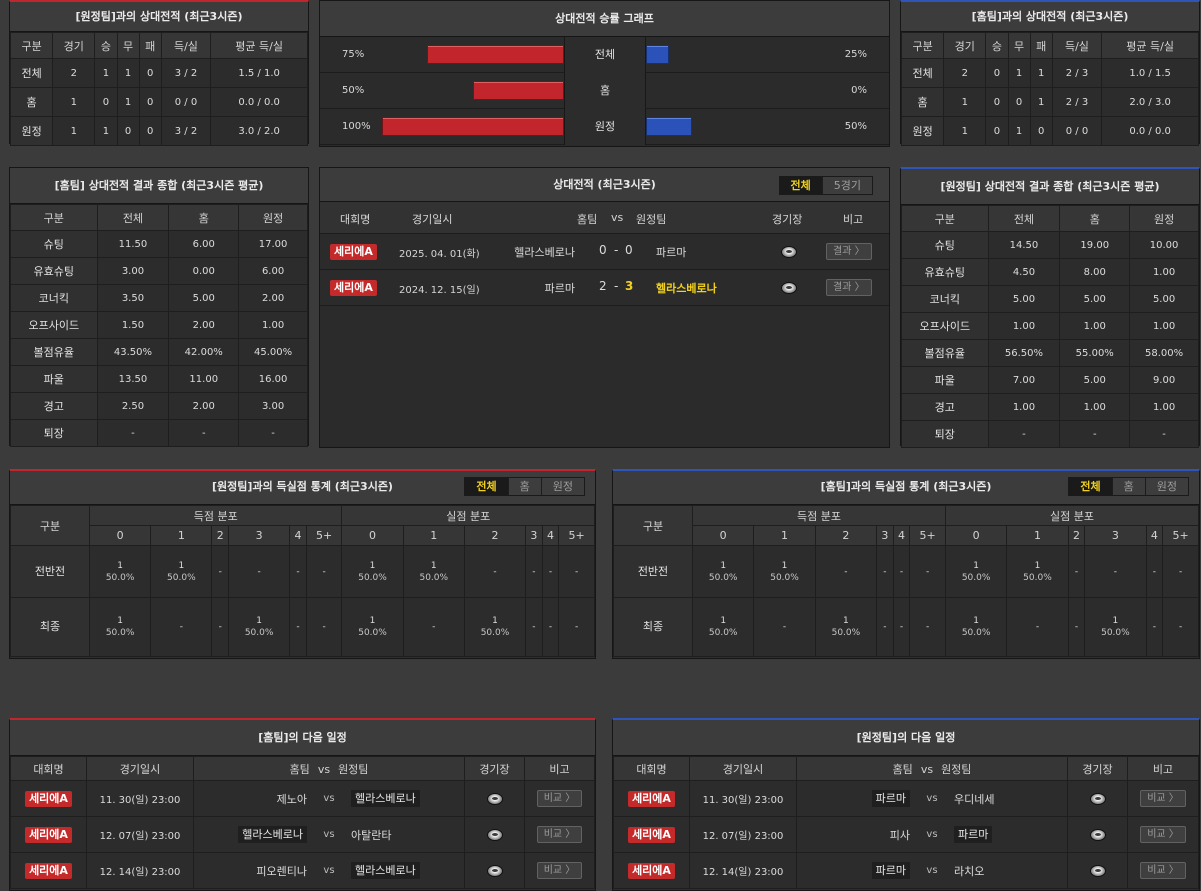 Image resolution: width=1201 pixels, height=891 pixels. Describe the element at coordinates (407, 870) in the screenshot. I see `away-team-wrap: 헬라스베로나` at that location.